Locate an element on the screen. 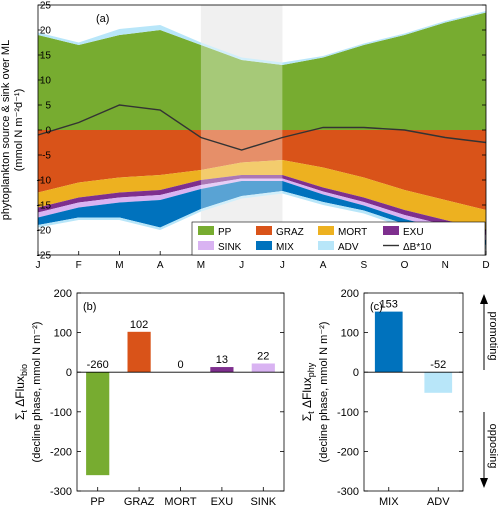 The image size is (500, 510). ytick-label: -25 is located at coordinates (44, 256).